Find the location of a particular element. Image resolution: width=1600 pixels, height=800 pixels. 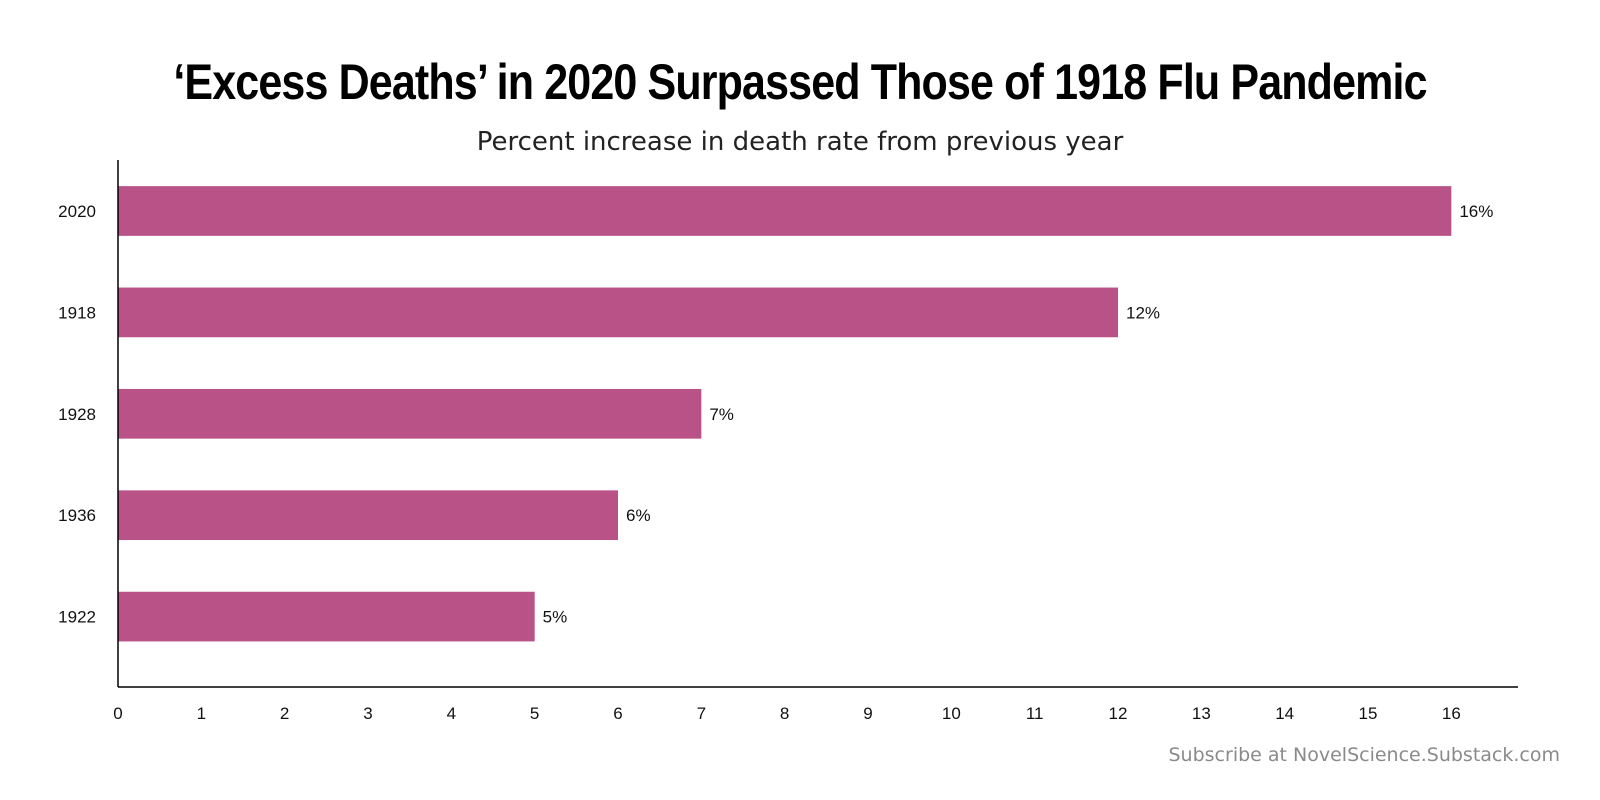

x-tick-label-1: 1 is located at coordinates (201, 713).